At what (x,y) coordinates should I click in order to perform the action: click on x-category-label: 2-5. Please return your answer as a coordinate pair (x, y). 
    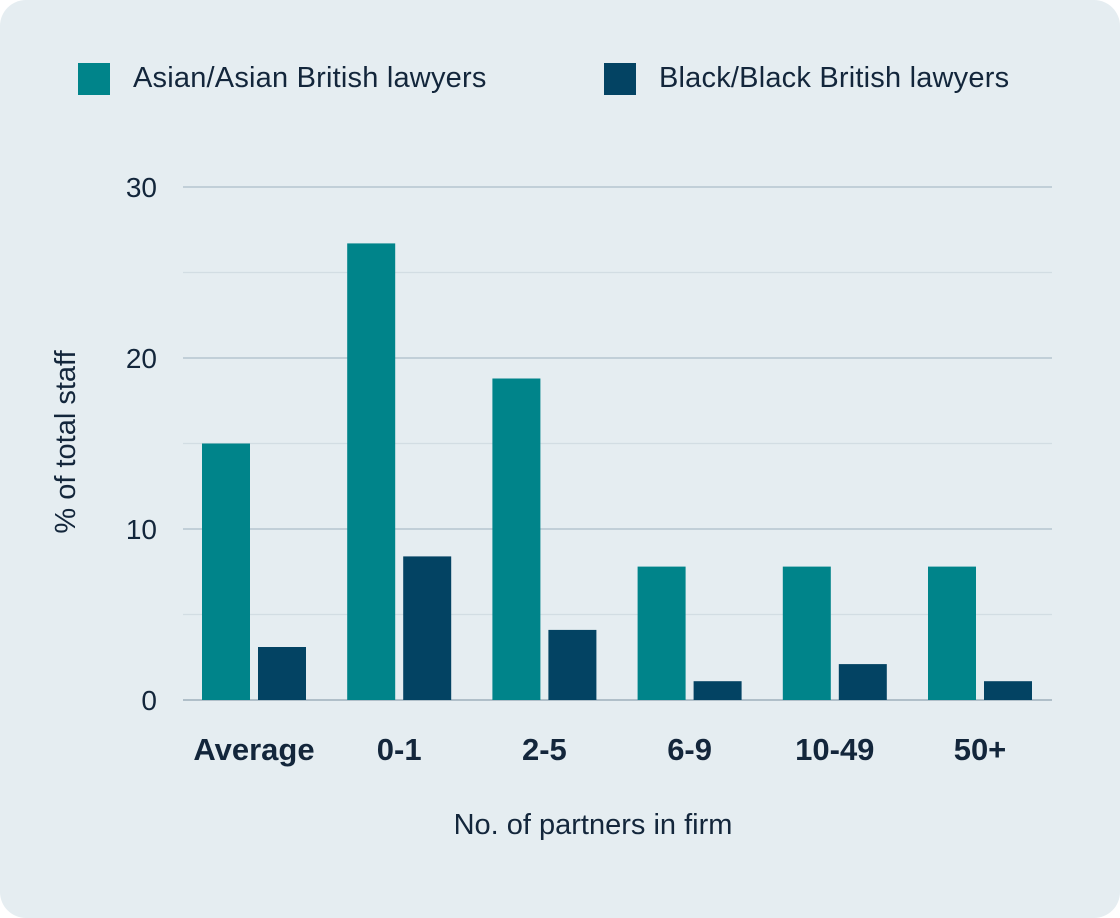
    Looking at the image, I should click on (544, 749).